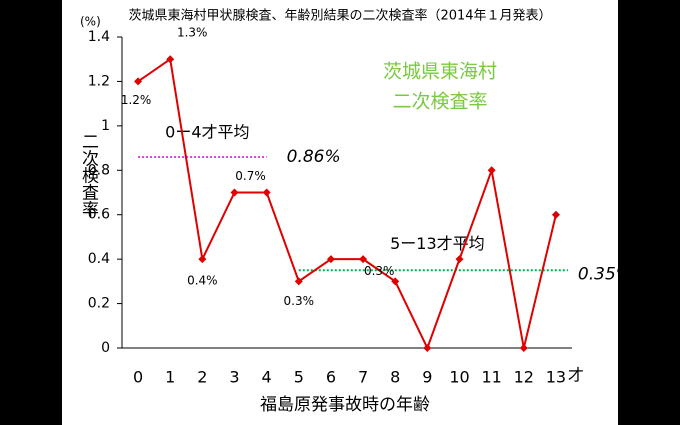 The width and height of the screenshot is (680, 425). Describe the element at coordinates (440, 72) in the screenshot. I see `legend-text: 茨城県東海村` at that location.